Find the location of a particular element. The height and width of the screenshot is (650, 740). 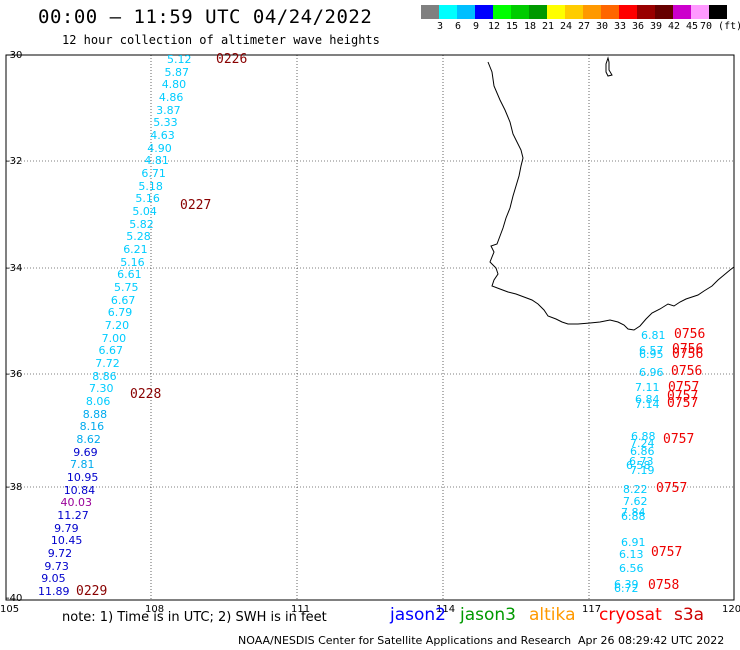

time-label: 0228 is located at coordinates (146, 394).